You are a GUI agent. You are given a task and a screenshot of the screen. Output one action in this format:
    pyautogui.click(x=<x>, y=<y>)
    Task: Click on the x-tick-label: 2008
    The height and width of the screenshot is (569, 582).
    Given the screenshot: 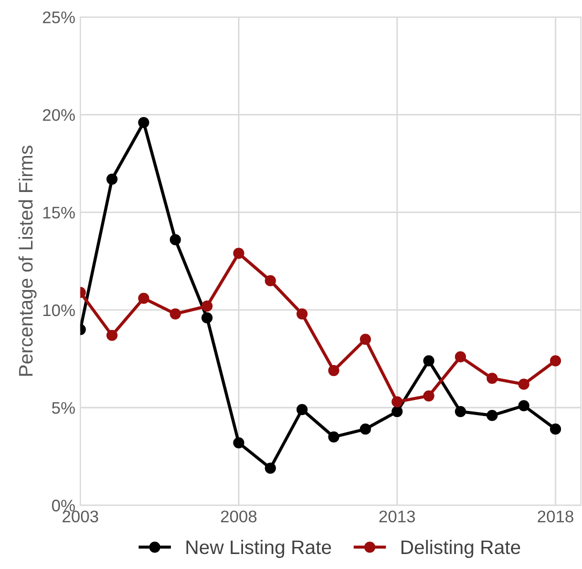 What is the action you would take?
    pyautogui.click(x=239, y=516)
    